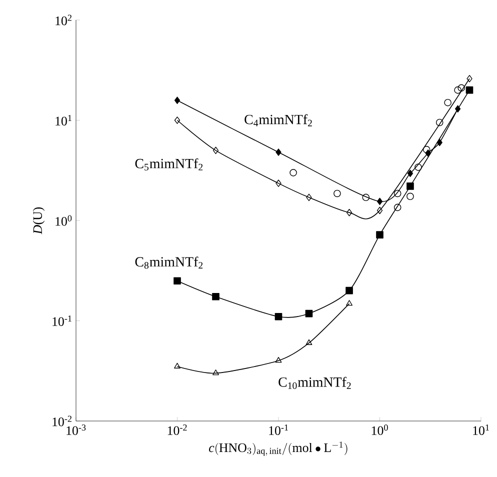  Describe the element at coordinates (278, 449) in the screenshot. I see `x-axis-title: $\mathit{c}(\mathrm{HNO}_{3})_{\mathrm{aq,\,init}}/(\mathrm{mol}\bullet\mathrm{L}^{-1})$` at that location.